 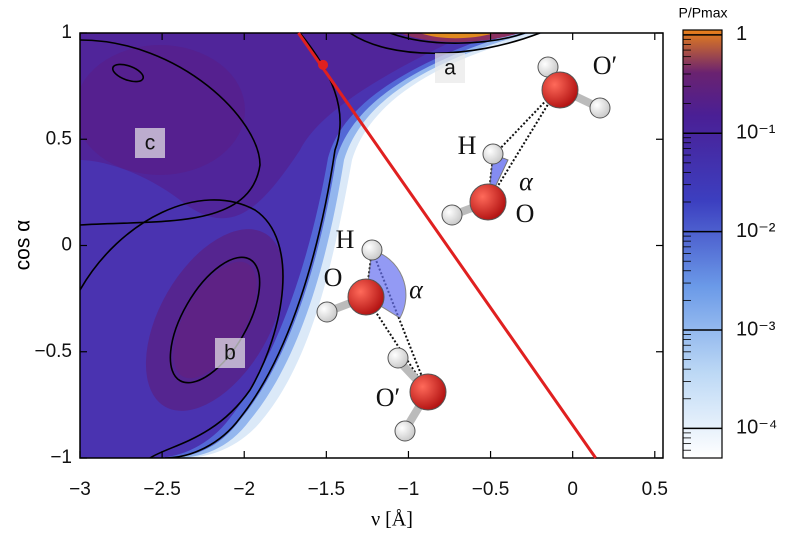 What do you see at coordinates (323, 64) in the screenshot?
I see `point` at bounding box center [323, 64].